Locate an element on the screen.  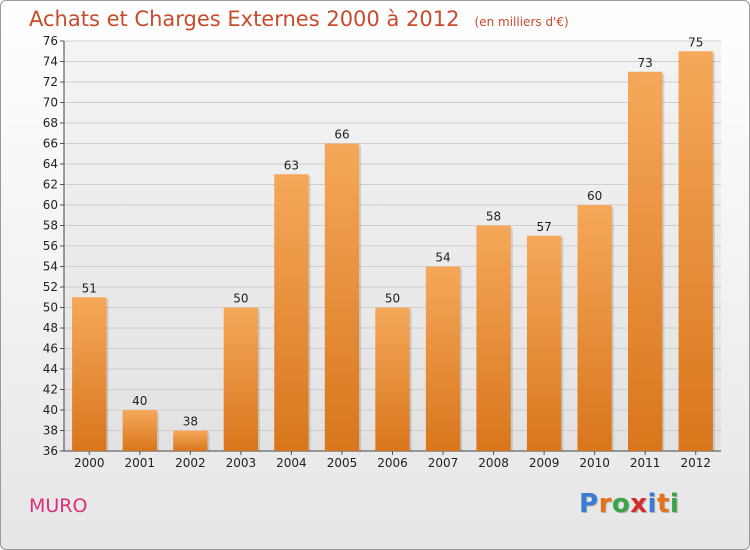
y-tick-label: 76 is located at coordinates (50, 41).